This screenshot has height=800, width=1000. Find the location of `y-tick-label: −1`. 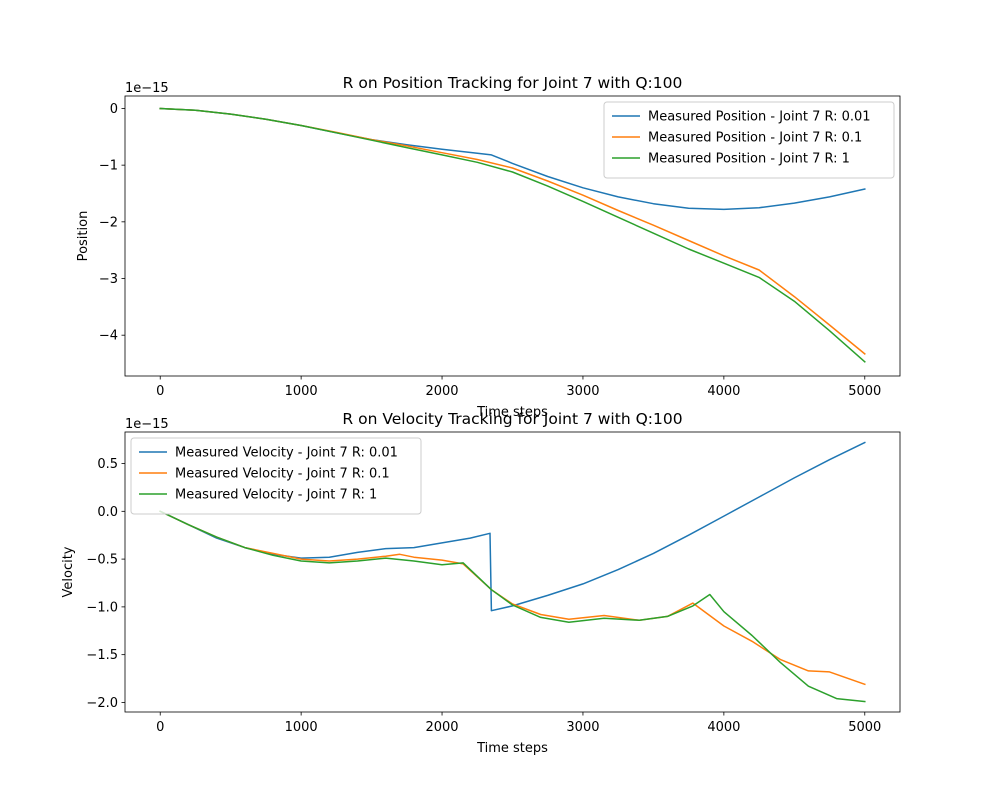

y-tick-label: −1 is located at coordinates (108, 166).